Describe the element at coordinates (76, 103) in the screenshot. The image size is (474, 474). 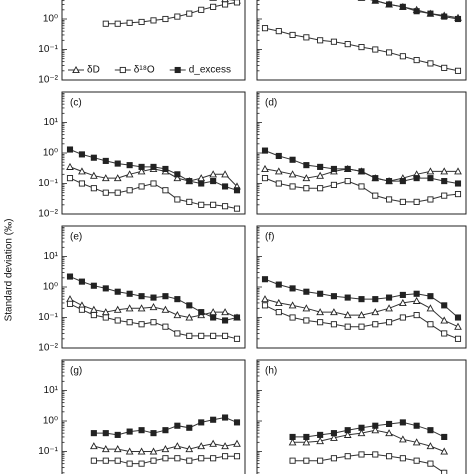
I see `panel-label: (c)` at that location.